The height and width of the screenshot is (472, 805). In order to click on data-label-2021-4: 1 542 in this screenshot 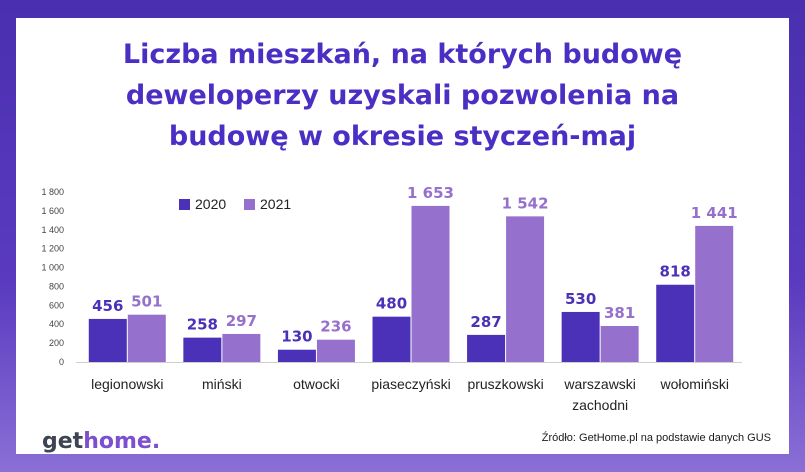, I will do `click(525, 203)`.